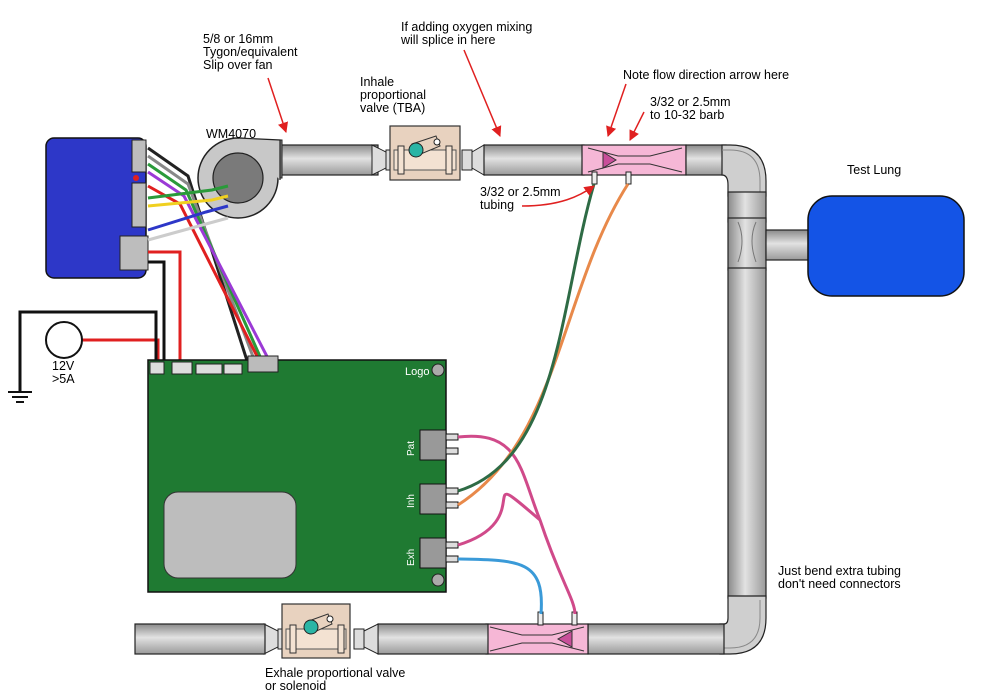 This screenshot has width=997, height=700. I want to click on lung-connector-tube, so click(790, 245).